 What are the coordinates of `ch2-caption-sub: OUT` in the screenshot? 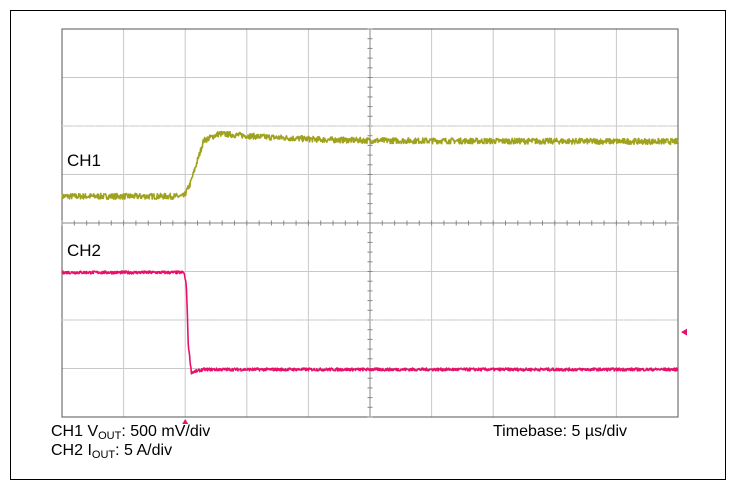 It's located at (103, 455).